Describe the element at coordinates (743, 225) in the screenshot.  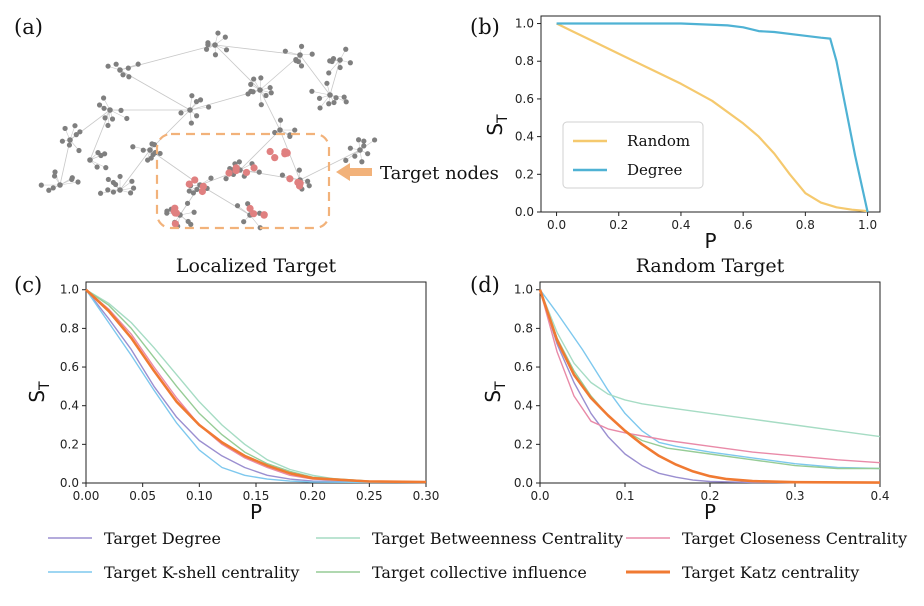
I see `x-tick-label: 0.6` at that location.